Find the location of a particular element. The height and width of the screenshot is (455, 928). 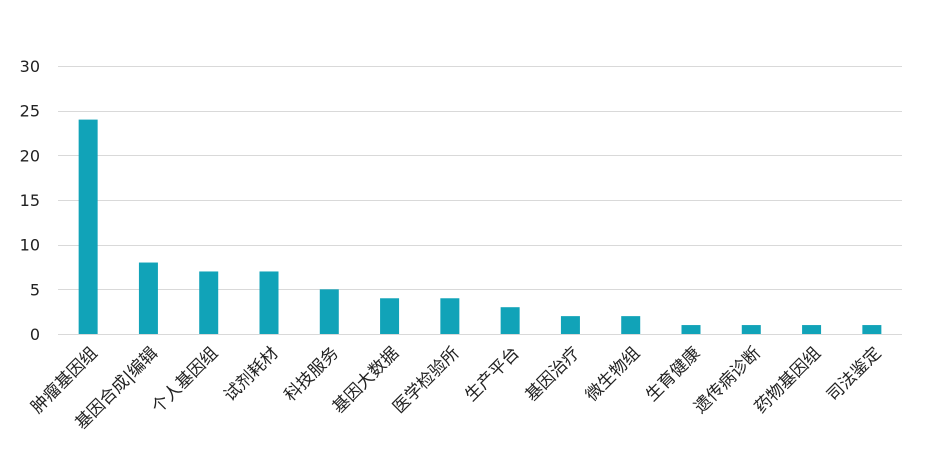

y-tick-label: 20 is located at coordinates (30, 155).